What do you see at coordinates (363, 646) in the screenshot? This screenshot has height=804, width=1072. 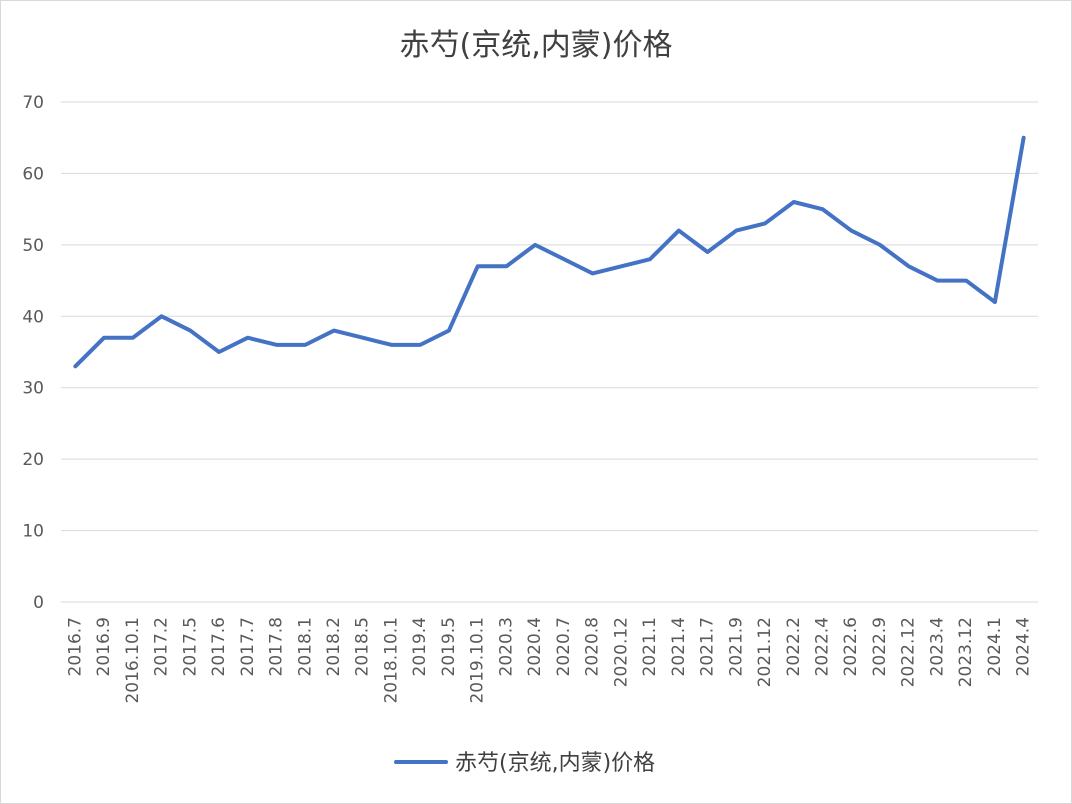 I see `x-axis-tick-label: 2018.5` at bounding box center [363, 646].